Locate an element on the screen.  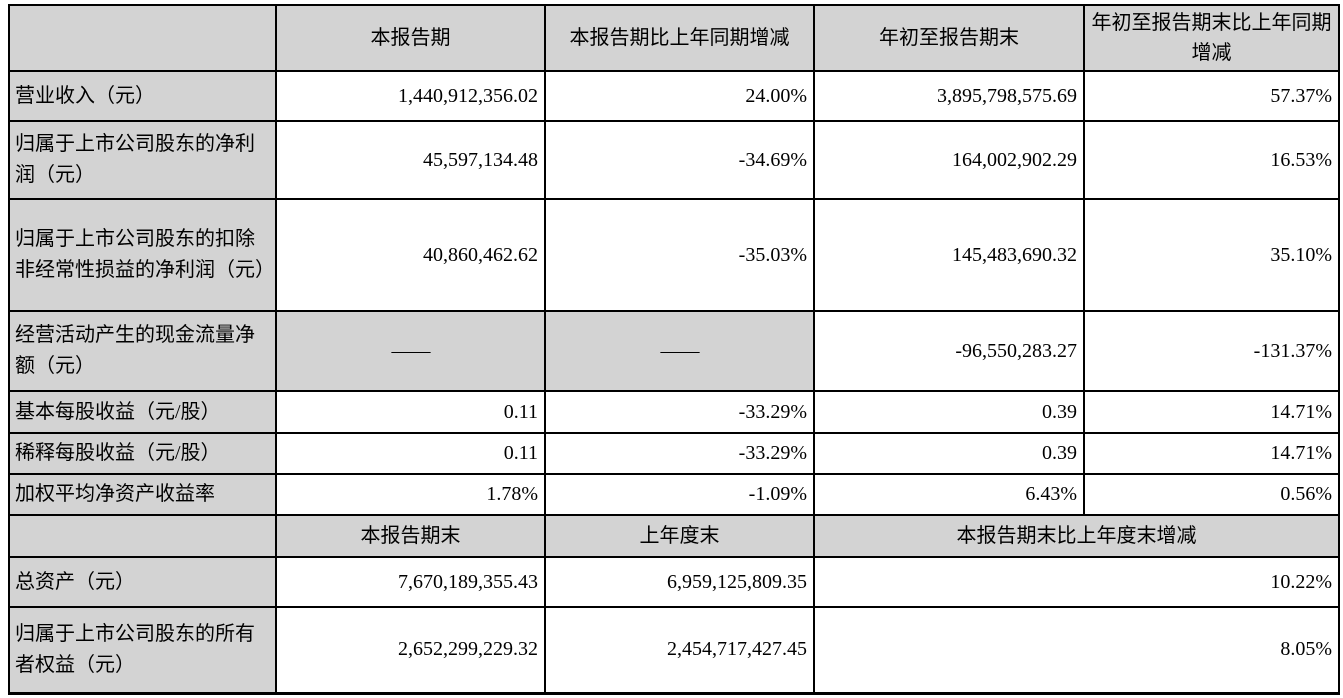
cell-value: 45,597,134.48 is located at coordinates (410, 160).